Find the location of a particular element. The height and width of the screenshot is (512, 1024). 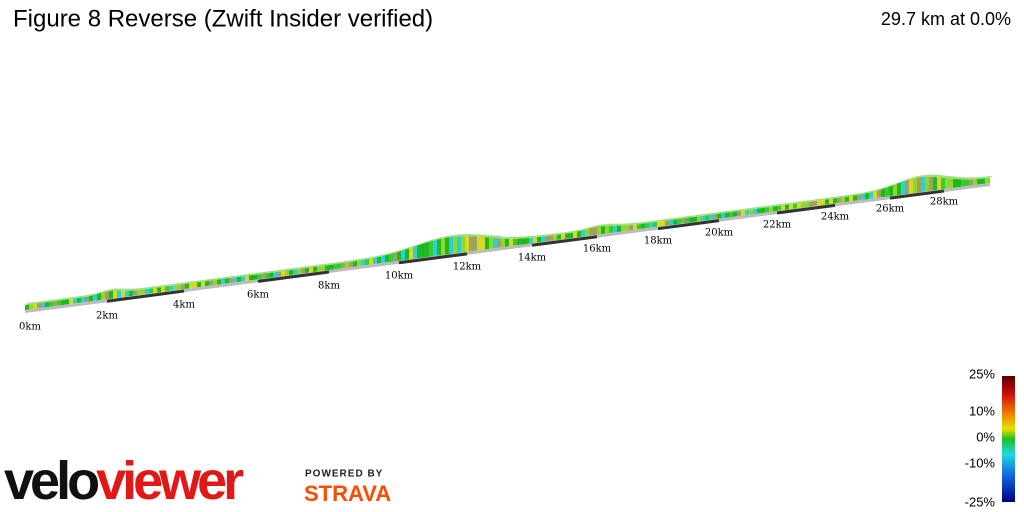

distance-label: 6km is located at coordinates (258, 295).